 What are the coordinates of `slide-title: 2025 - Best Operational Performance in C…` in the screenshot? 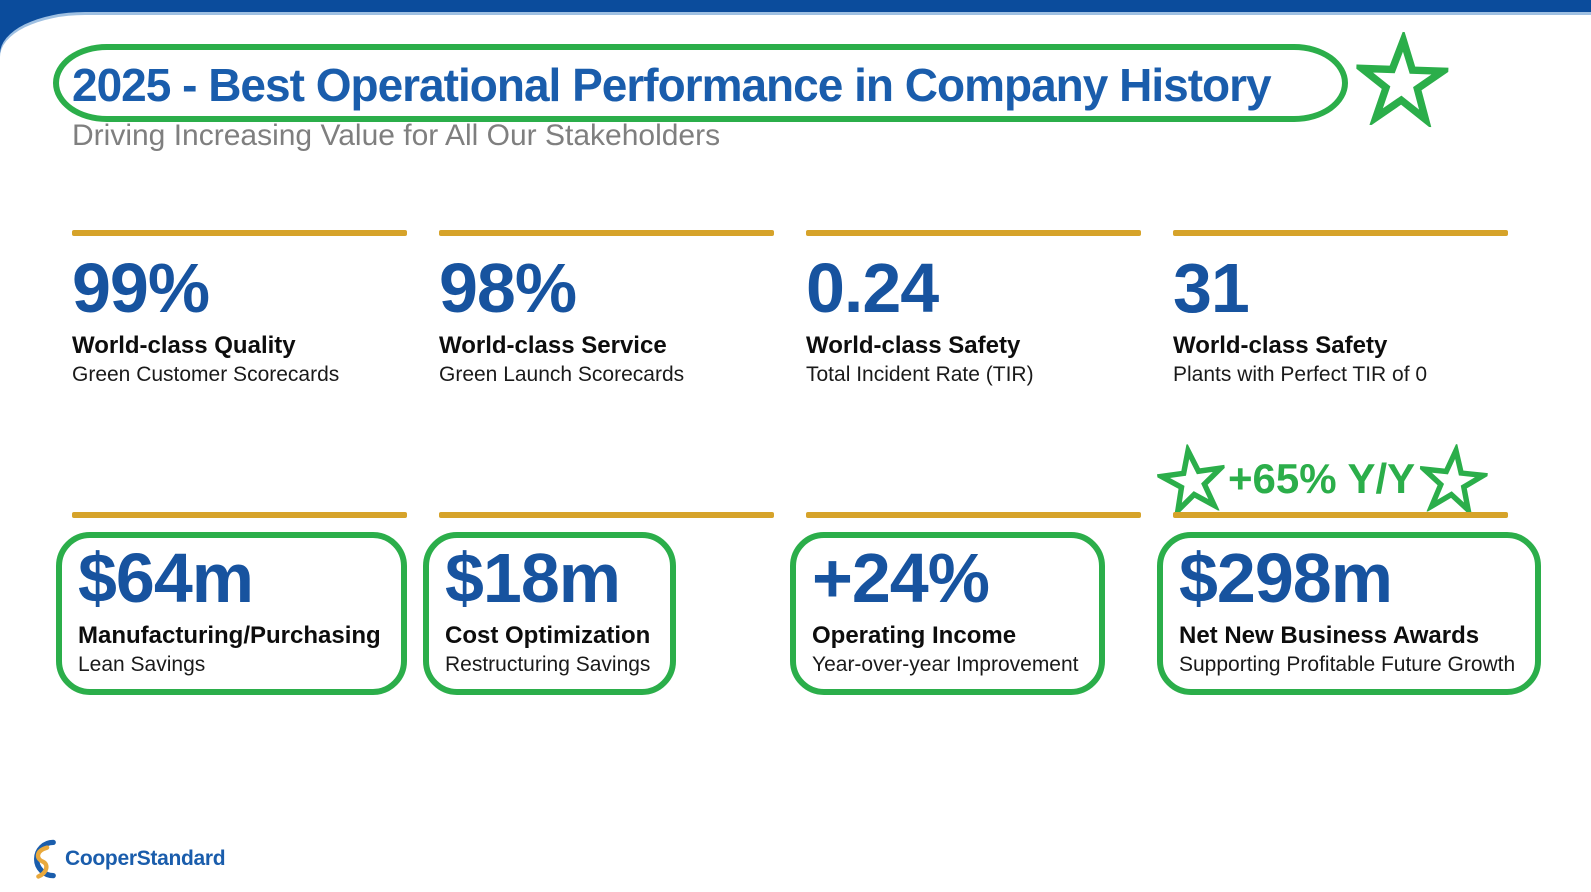 It's located at (672, 85).